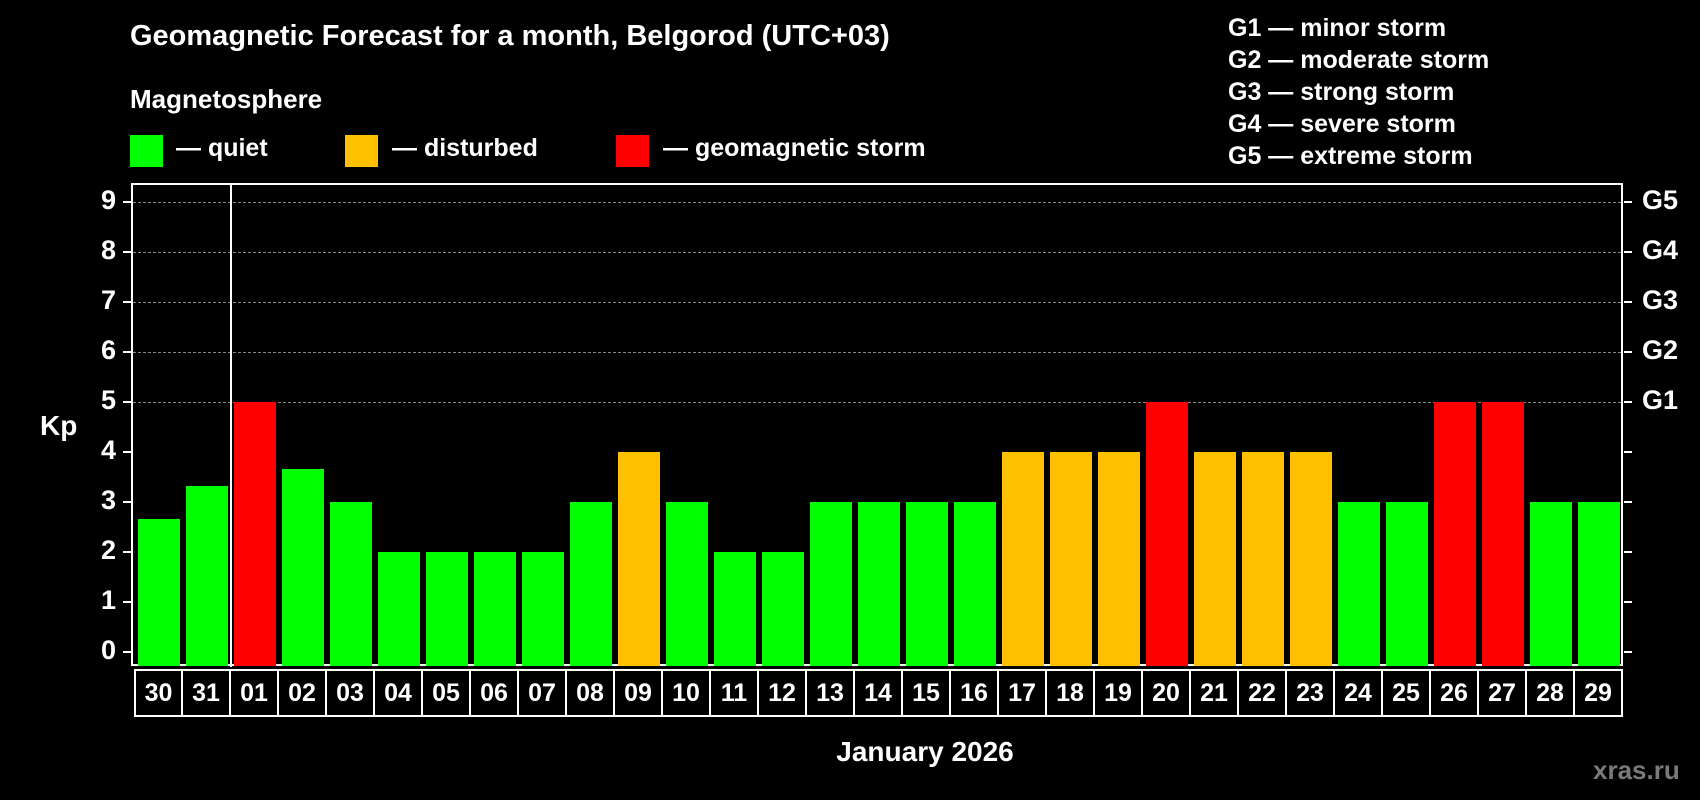 The height and width of the screenshot is (800, 1700). I want to click on date-label-14: 14, so click(879, 693).